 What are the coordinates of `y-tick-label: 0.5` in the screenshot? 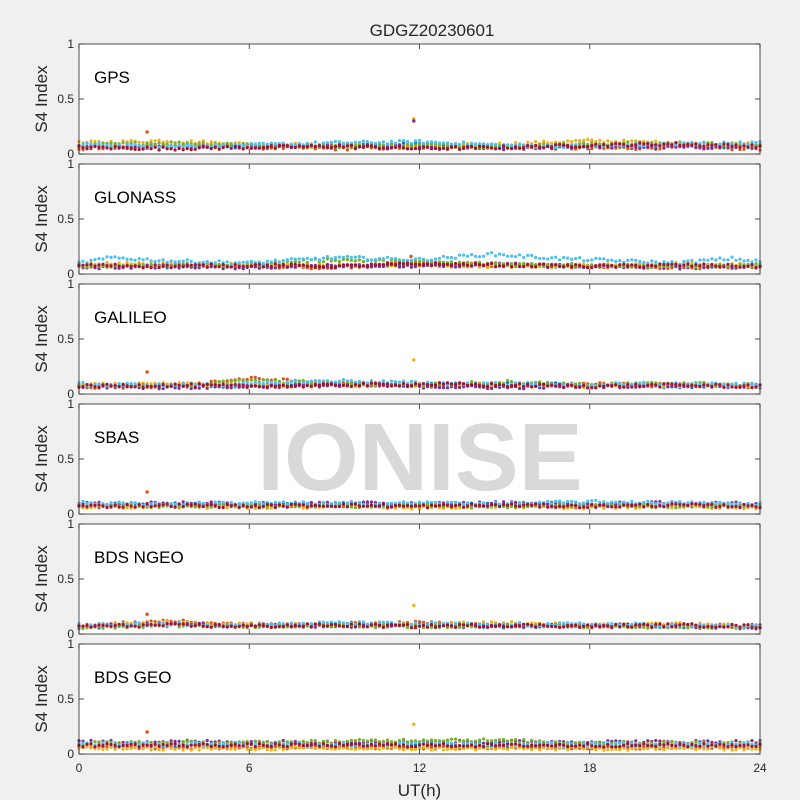 It's located at (65, 219).